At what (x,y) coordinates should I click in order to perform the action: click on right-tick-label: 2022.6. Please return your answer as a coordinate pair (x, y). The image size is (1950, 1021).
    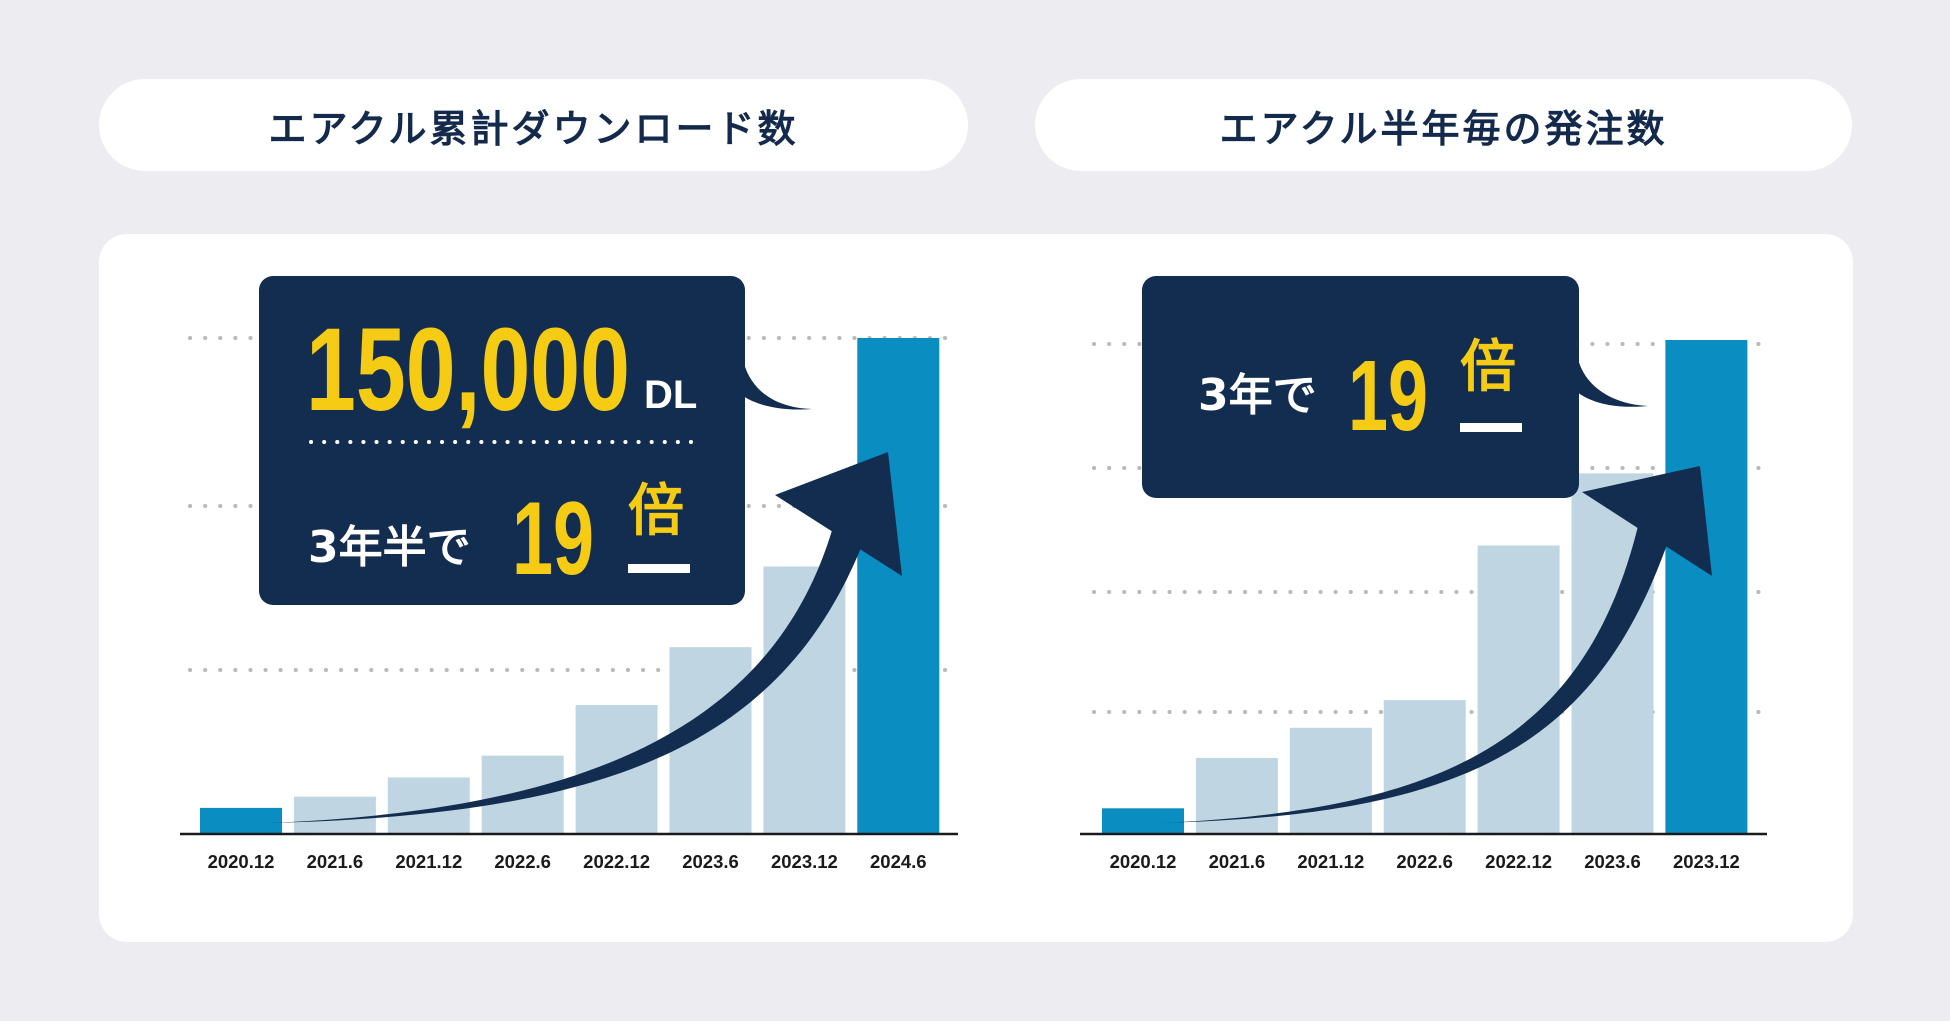
    Looking at the image, I should click on (1424, 861).